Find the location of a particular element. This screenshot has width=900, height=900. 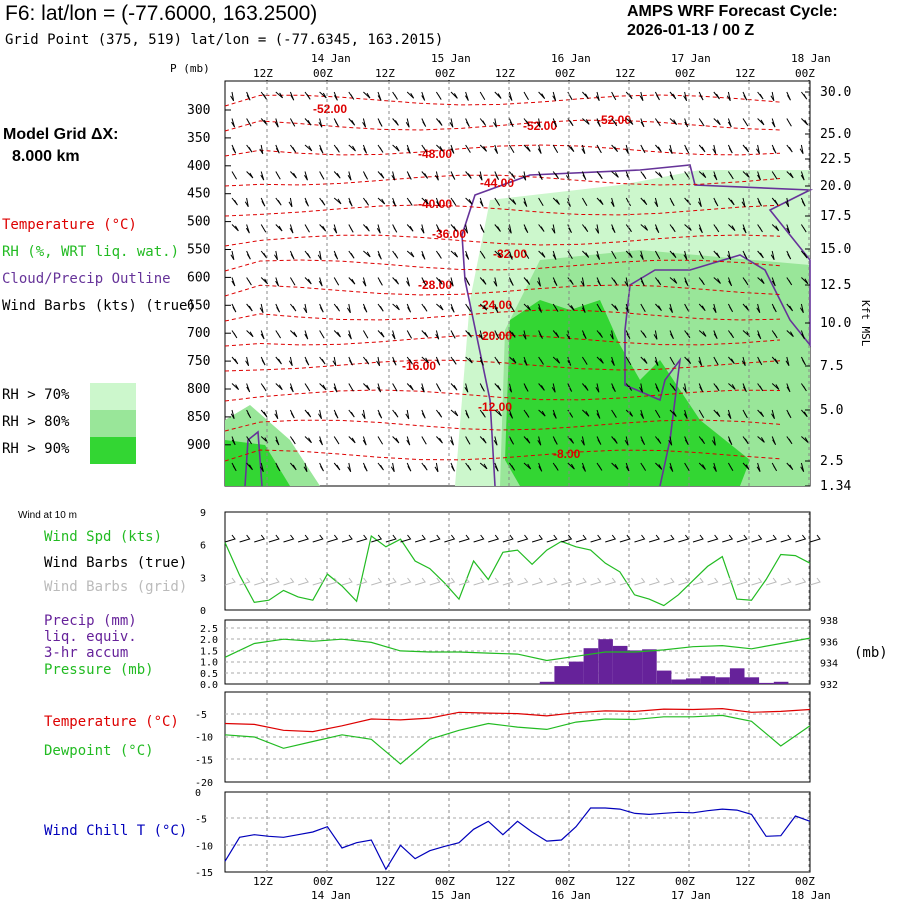

bottom-hour-label: 12Z is located at coordinates (505, 881).